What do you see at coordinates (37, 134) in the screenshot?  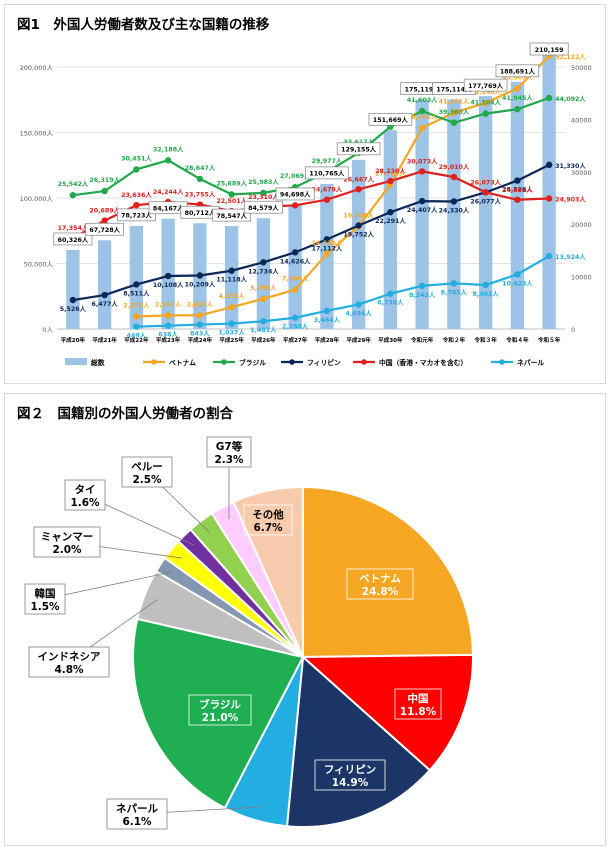 I see `y-left-tick-label: 150,000人` at bounding box center [37, 134].